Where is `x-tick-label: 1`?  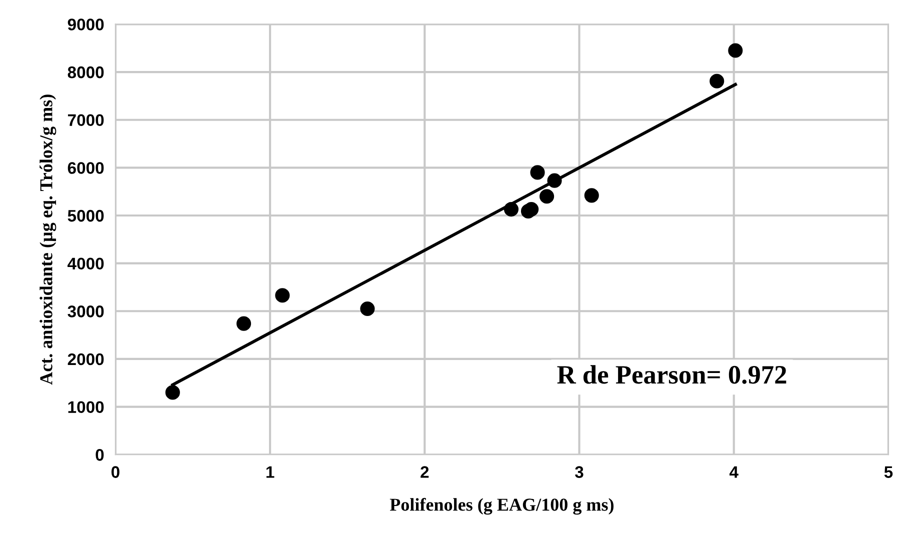
x-tick-label: 1 is located at coordinates (270, 472).